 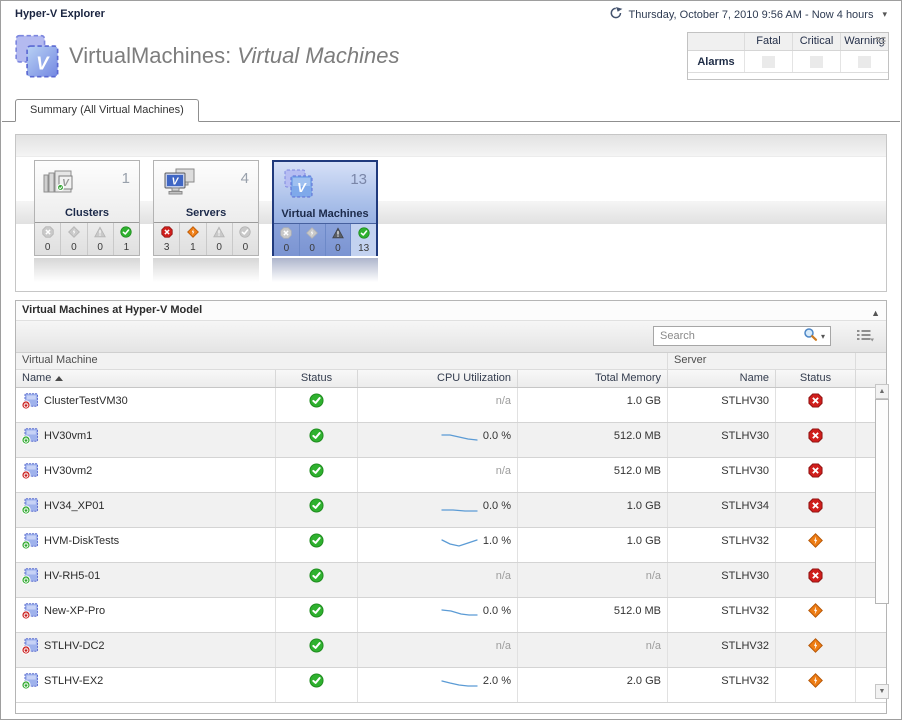 I want to click on search-input, so click(x=728, y=336).